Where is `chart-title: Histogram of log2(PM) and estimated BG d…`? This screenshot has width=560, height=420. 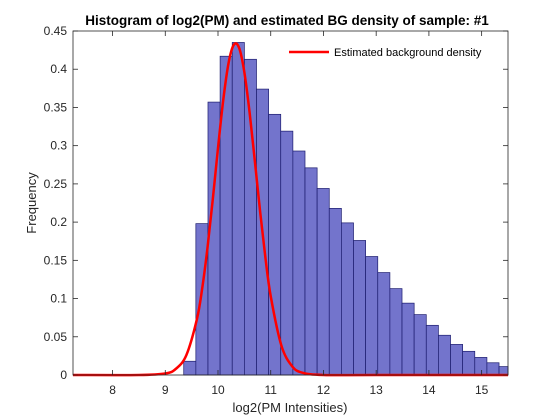
chart-title: Histogram of log2(PM) and estimated BG d… is located at coordinates (287, 20).